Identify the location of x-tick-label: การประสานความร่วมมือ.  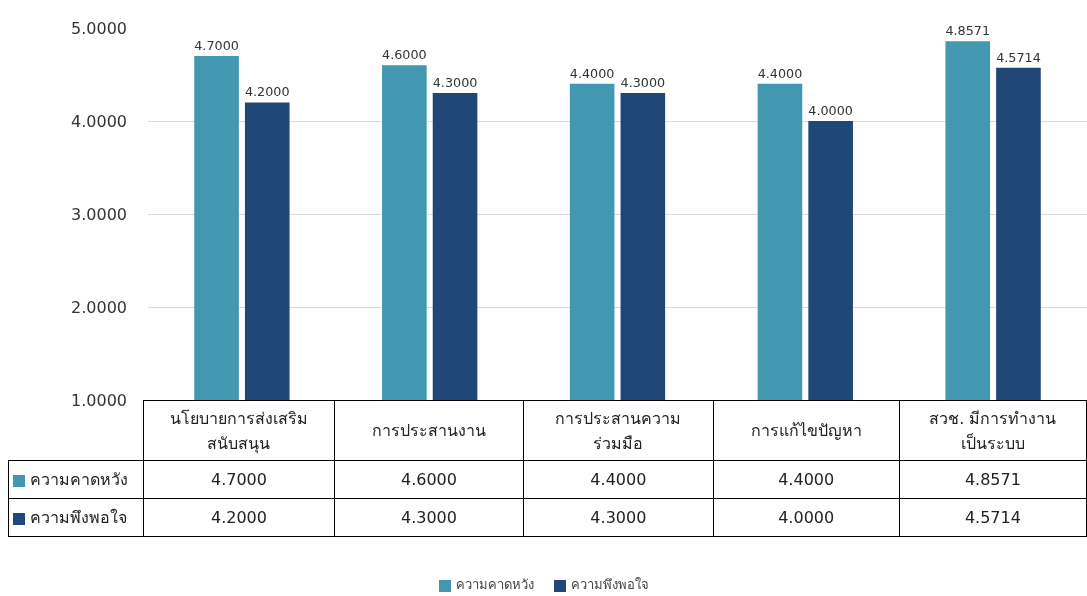
(618, 430).